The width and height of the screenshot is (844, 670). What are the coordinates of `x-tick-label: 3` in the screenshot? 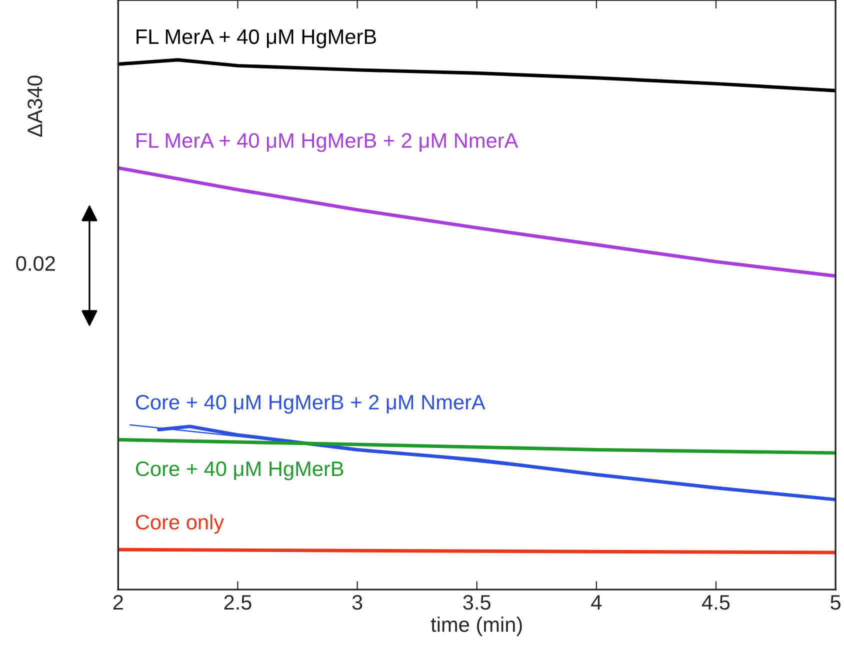 It's located at (357, 602).